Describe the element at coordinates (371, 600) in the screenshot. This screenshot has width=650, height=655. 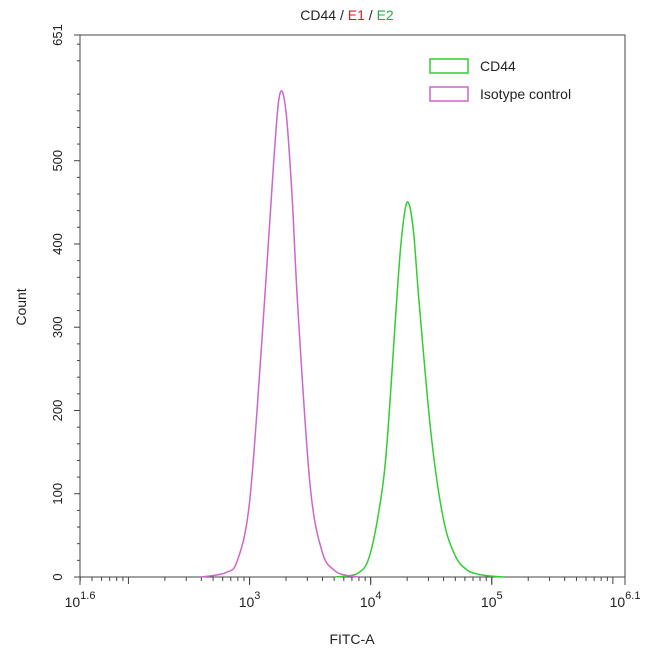
I see `x-tick-label: 10⁴` at that location.